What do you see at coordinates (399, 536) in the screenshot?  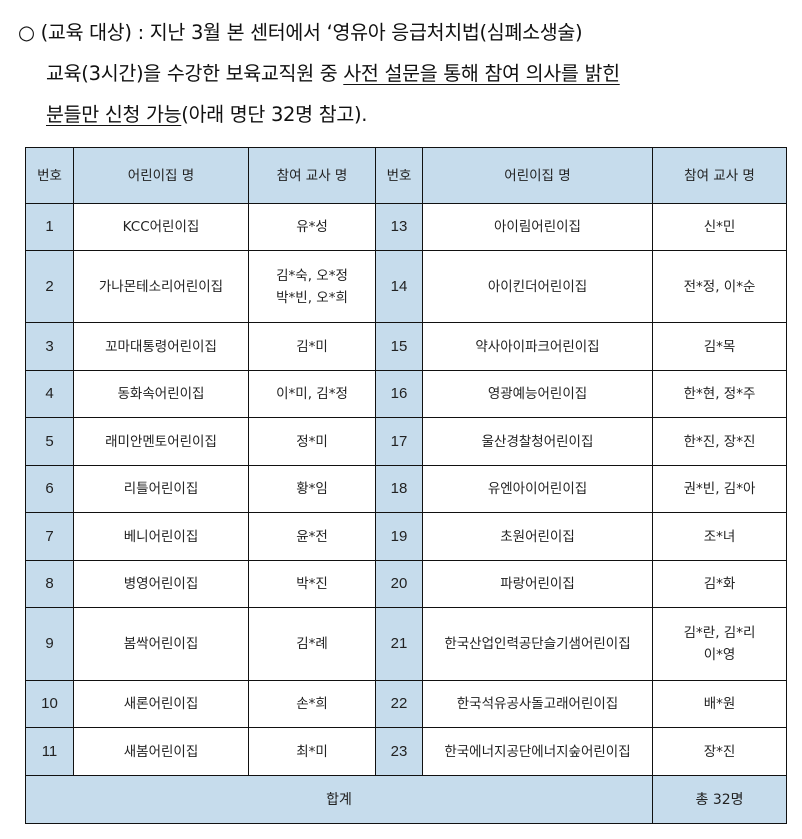 I see `row-number: 19` at bounding box center [399, 536].